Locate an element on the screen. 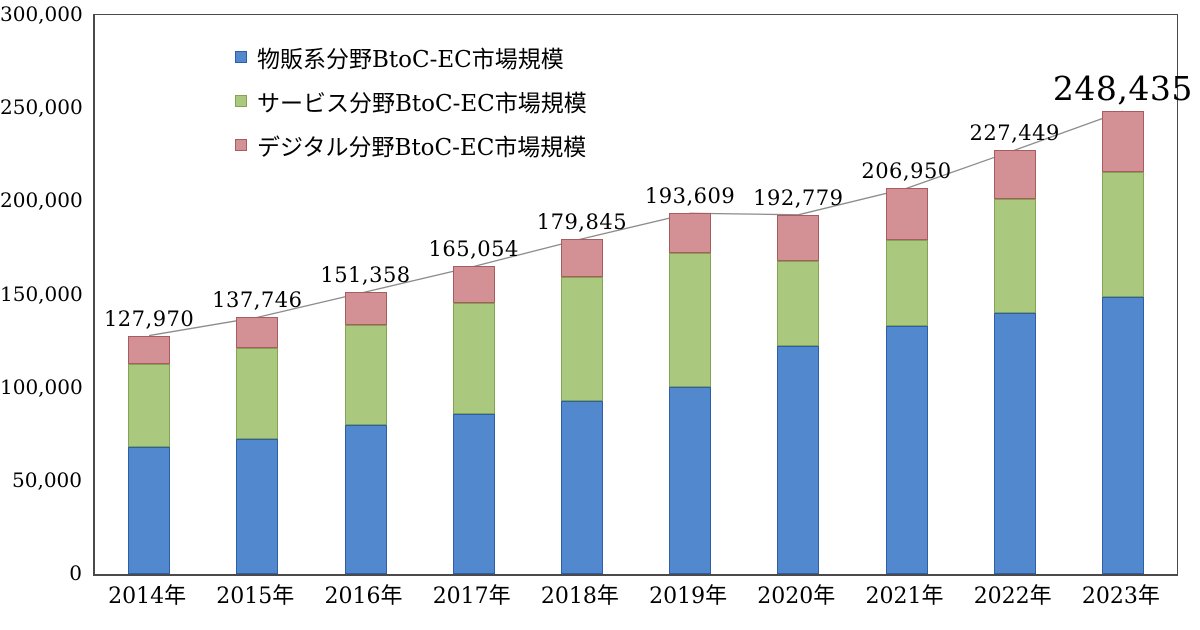  legend-item: サービス分野BtoC-EC市場規模 is located at coordinates (411, 101).